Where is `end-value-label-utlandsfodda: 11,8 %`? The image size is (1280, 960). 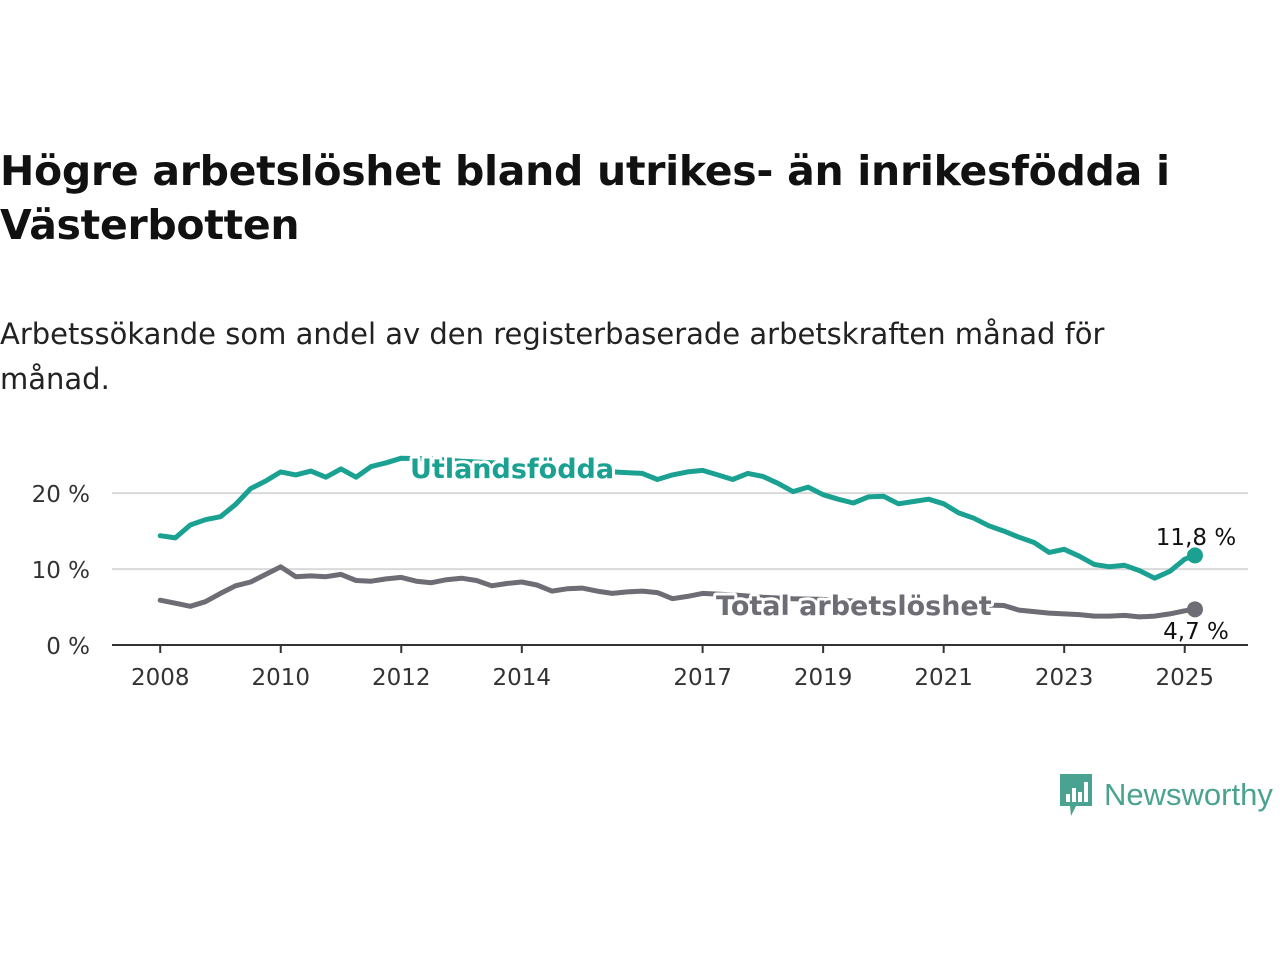
end-value-label-utlandsfodda: 11,8 % is located at coordinates (1196, 538).